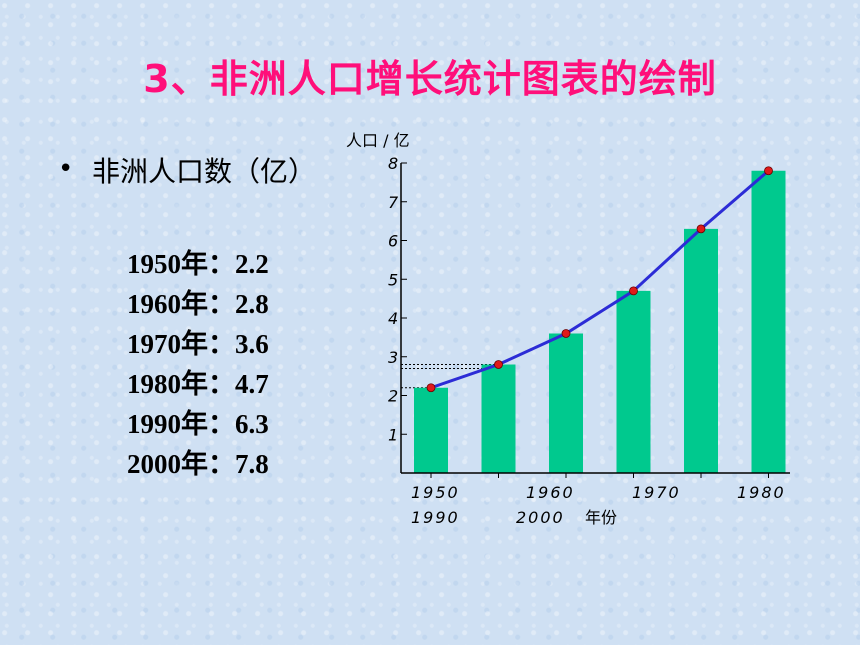 The width and height of the screenshot is (860, 645). I want to click on data-point-1990, so click(701, 229).